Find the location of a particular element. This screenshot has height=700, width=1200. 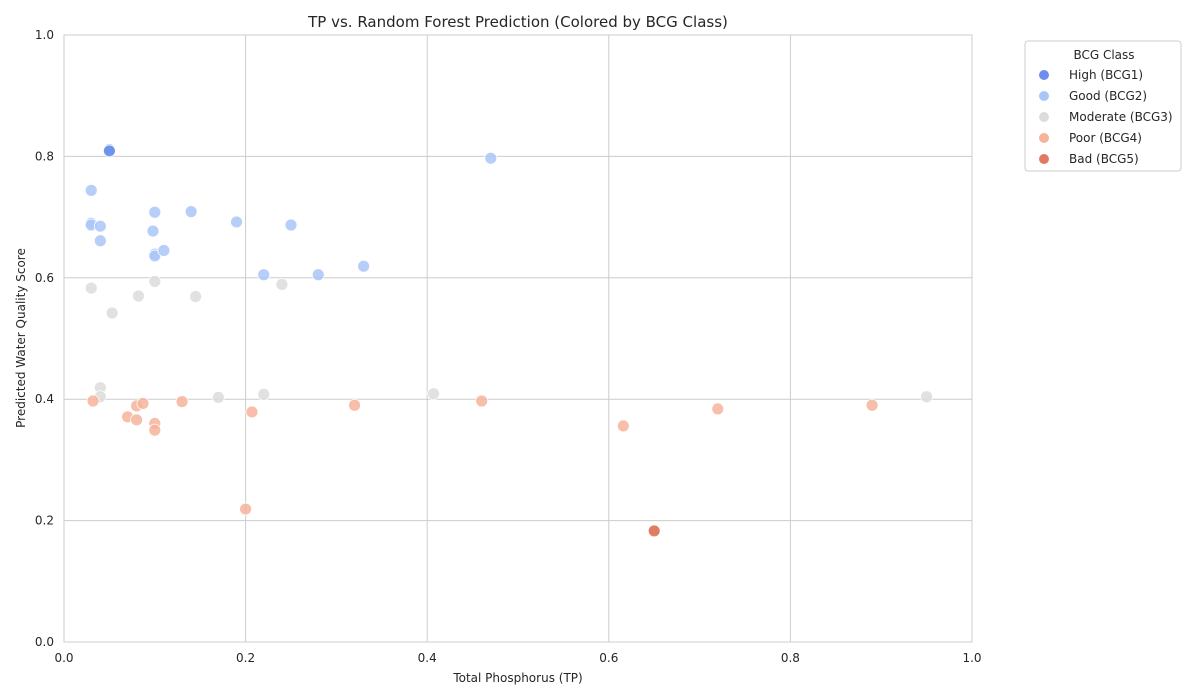

x-tick-labels: 0.0 0.2 0.4 0.6 0.8 1.0 is located at coordinates (517, 658).